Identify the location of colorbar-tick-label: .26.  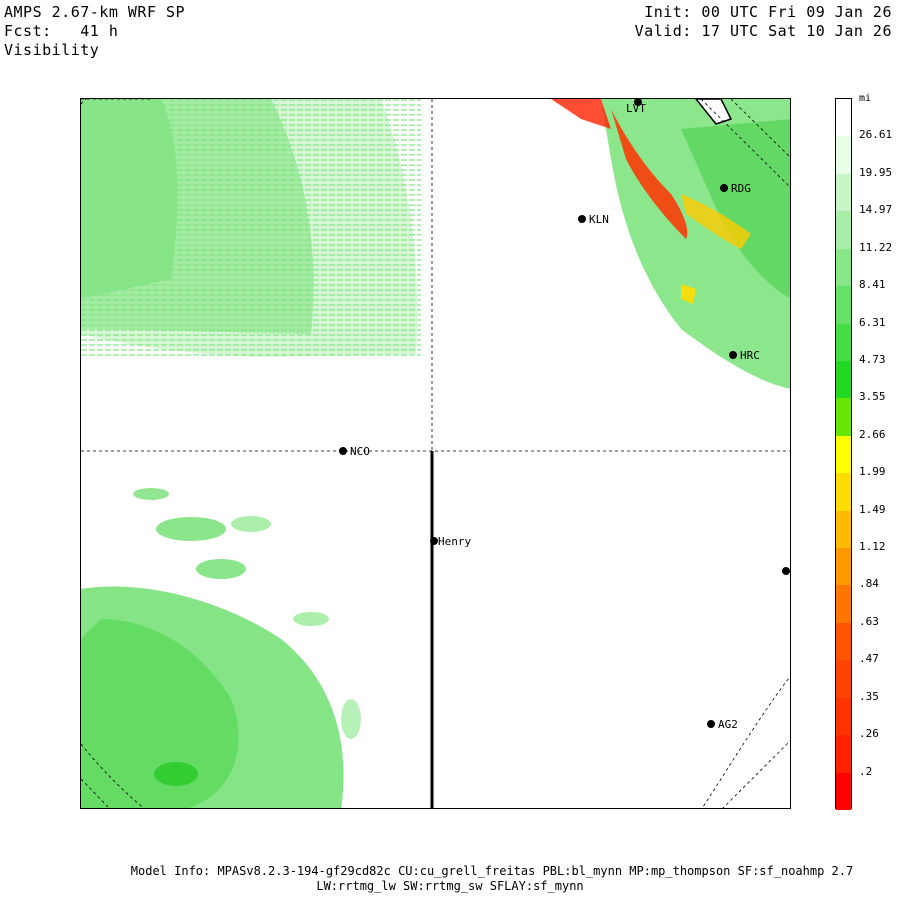
(869, 734).